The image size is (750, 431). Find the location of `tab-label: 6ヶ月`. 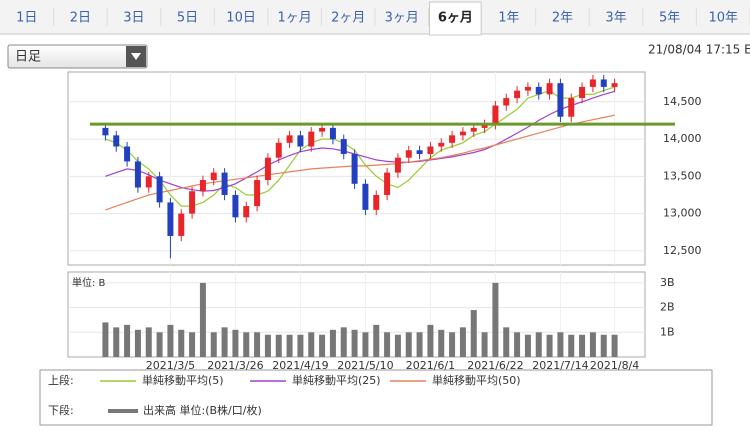

tab-label: 6ヶ月 is located at coordinates (455, 18).